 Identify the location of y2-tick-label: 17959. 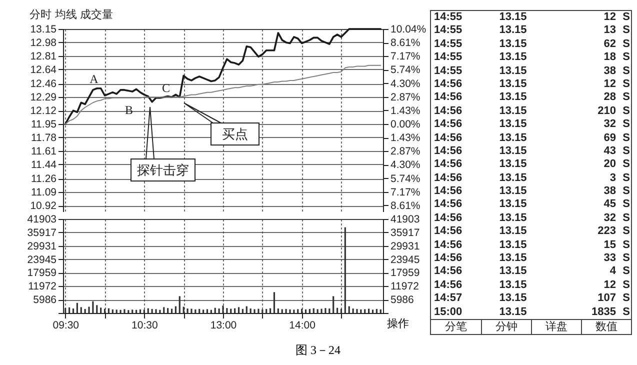
(405, 273).